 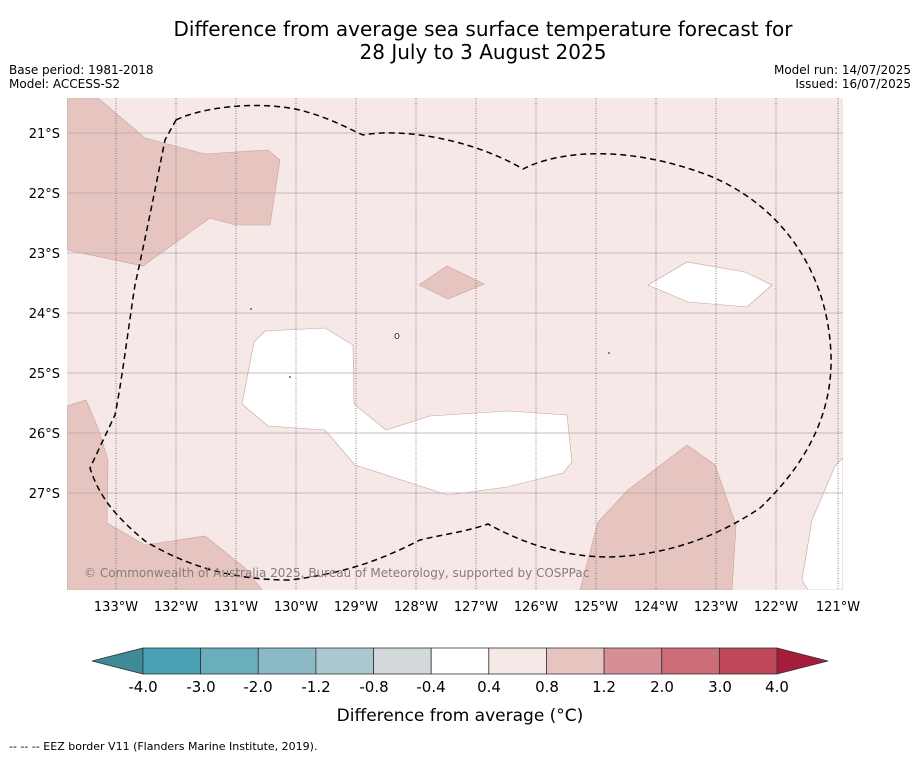 I want to click on lon-label: 131°W, so click(x=236, y=607).